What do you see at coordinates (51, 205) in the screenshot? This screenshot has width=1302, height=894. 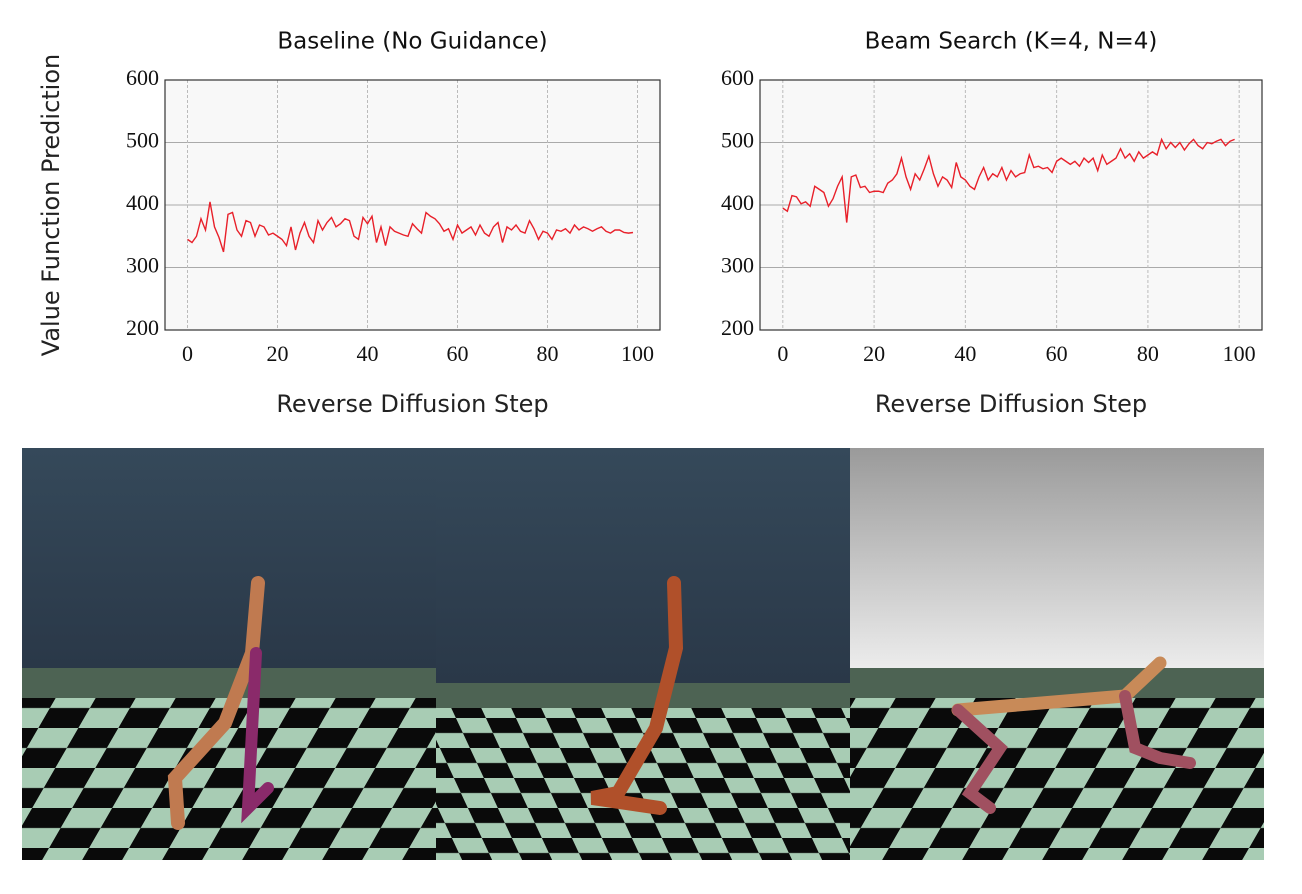 I see `y-axis-label: Value Function Prediction` at bounding box center [51, 205].